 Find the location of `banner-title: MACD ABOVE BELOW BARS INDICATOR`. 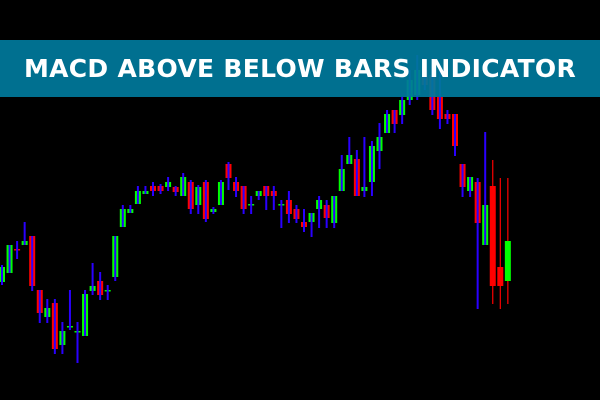

banner-title: MACD ABOVE BELOW BARS INDICATOR is located at coordinates (300, 68).